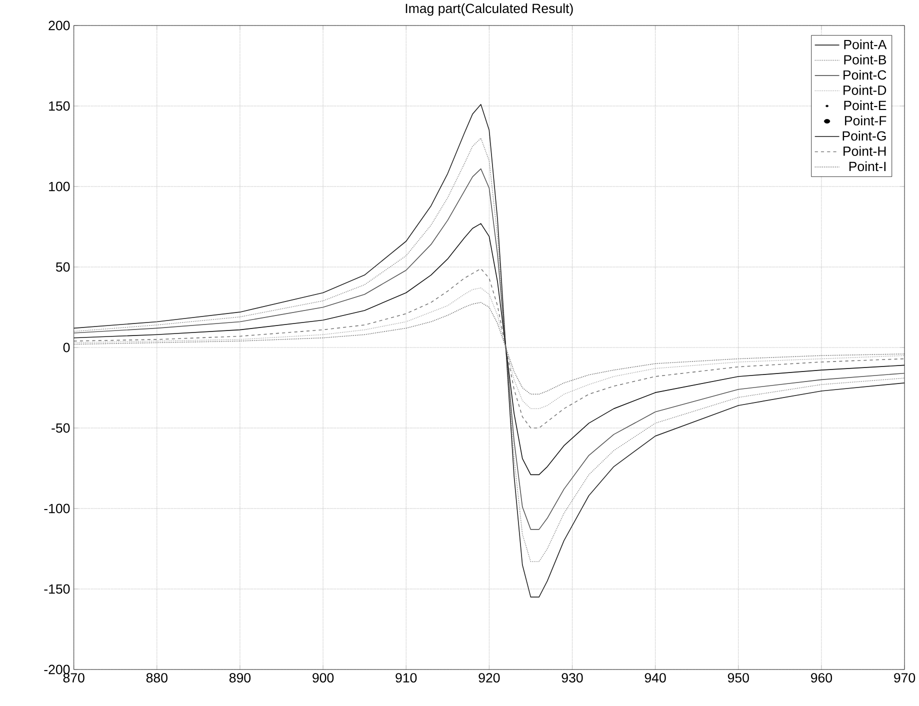 The width and height of the screenshot is (919, 706). What do you see at coordinates (157, 677) in the screenshot?
I see `x-tick-label: 880` at bounding box center [157, 677].